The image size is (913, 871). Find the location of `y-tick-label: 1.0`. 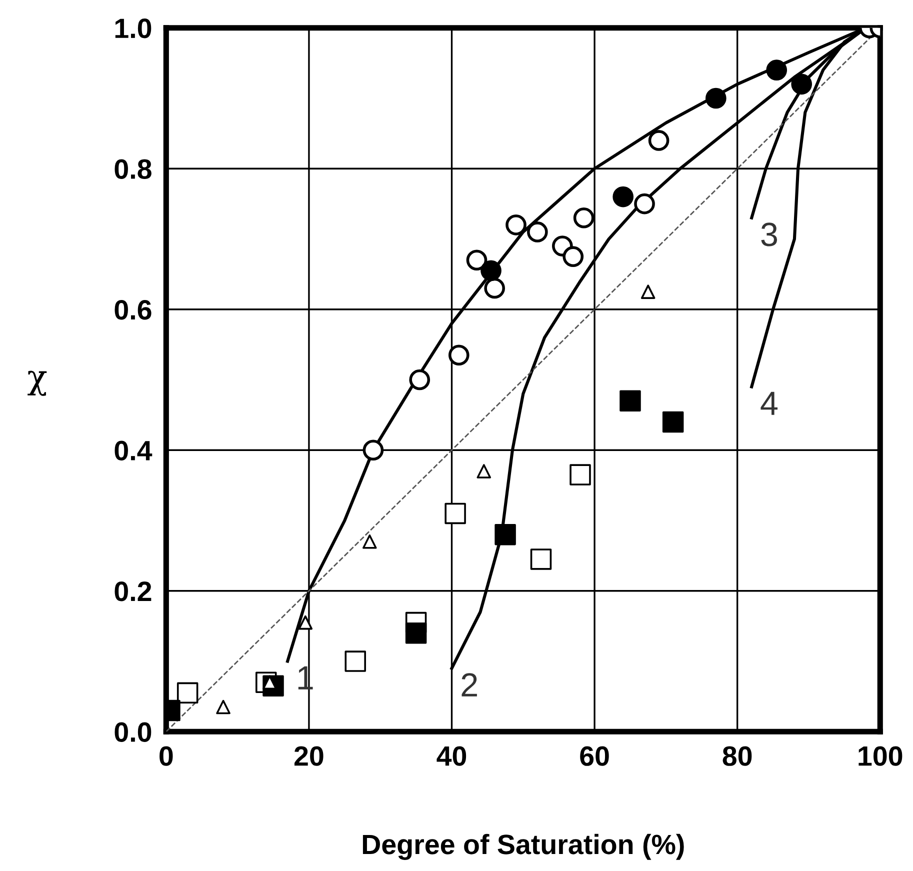

y-tick-label: 1.0 is located at coordinates (133, 28).